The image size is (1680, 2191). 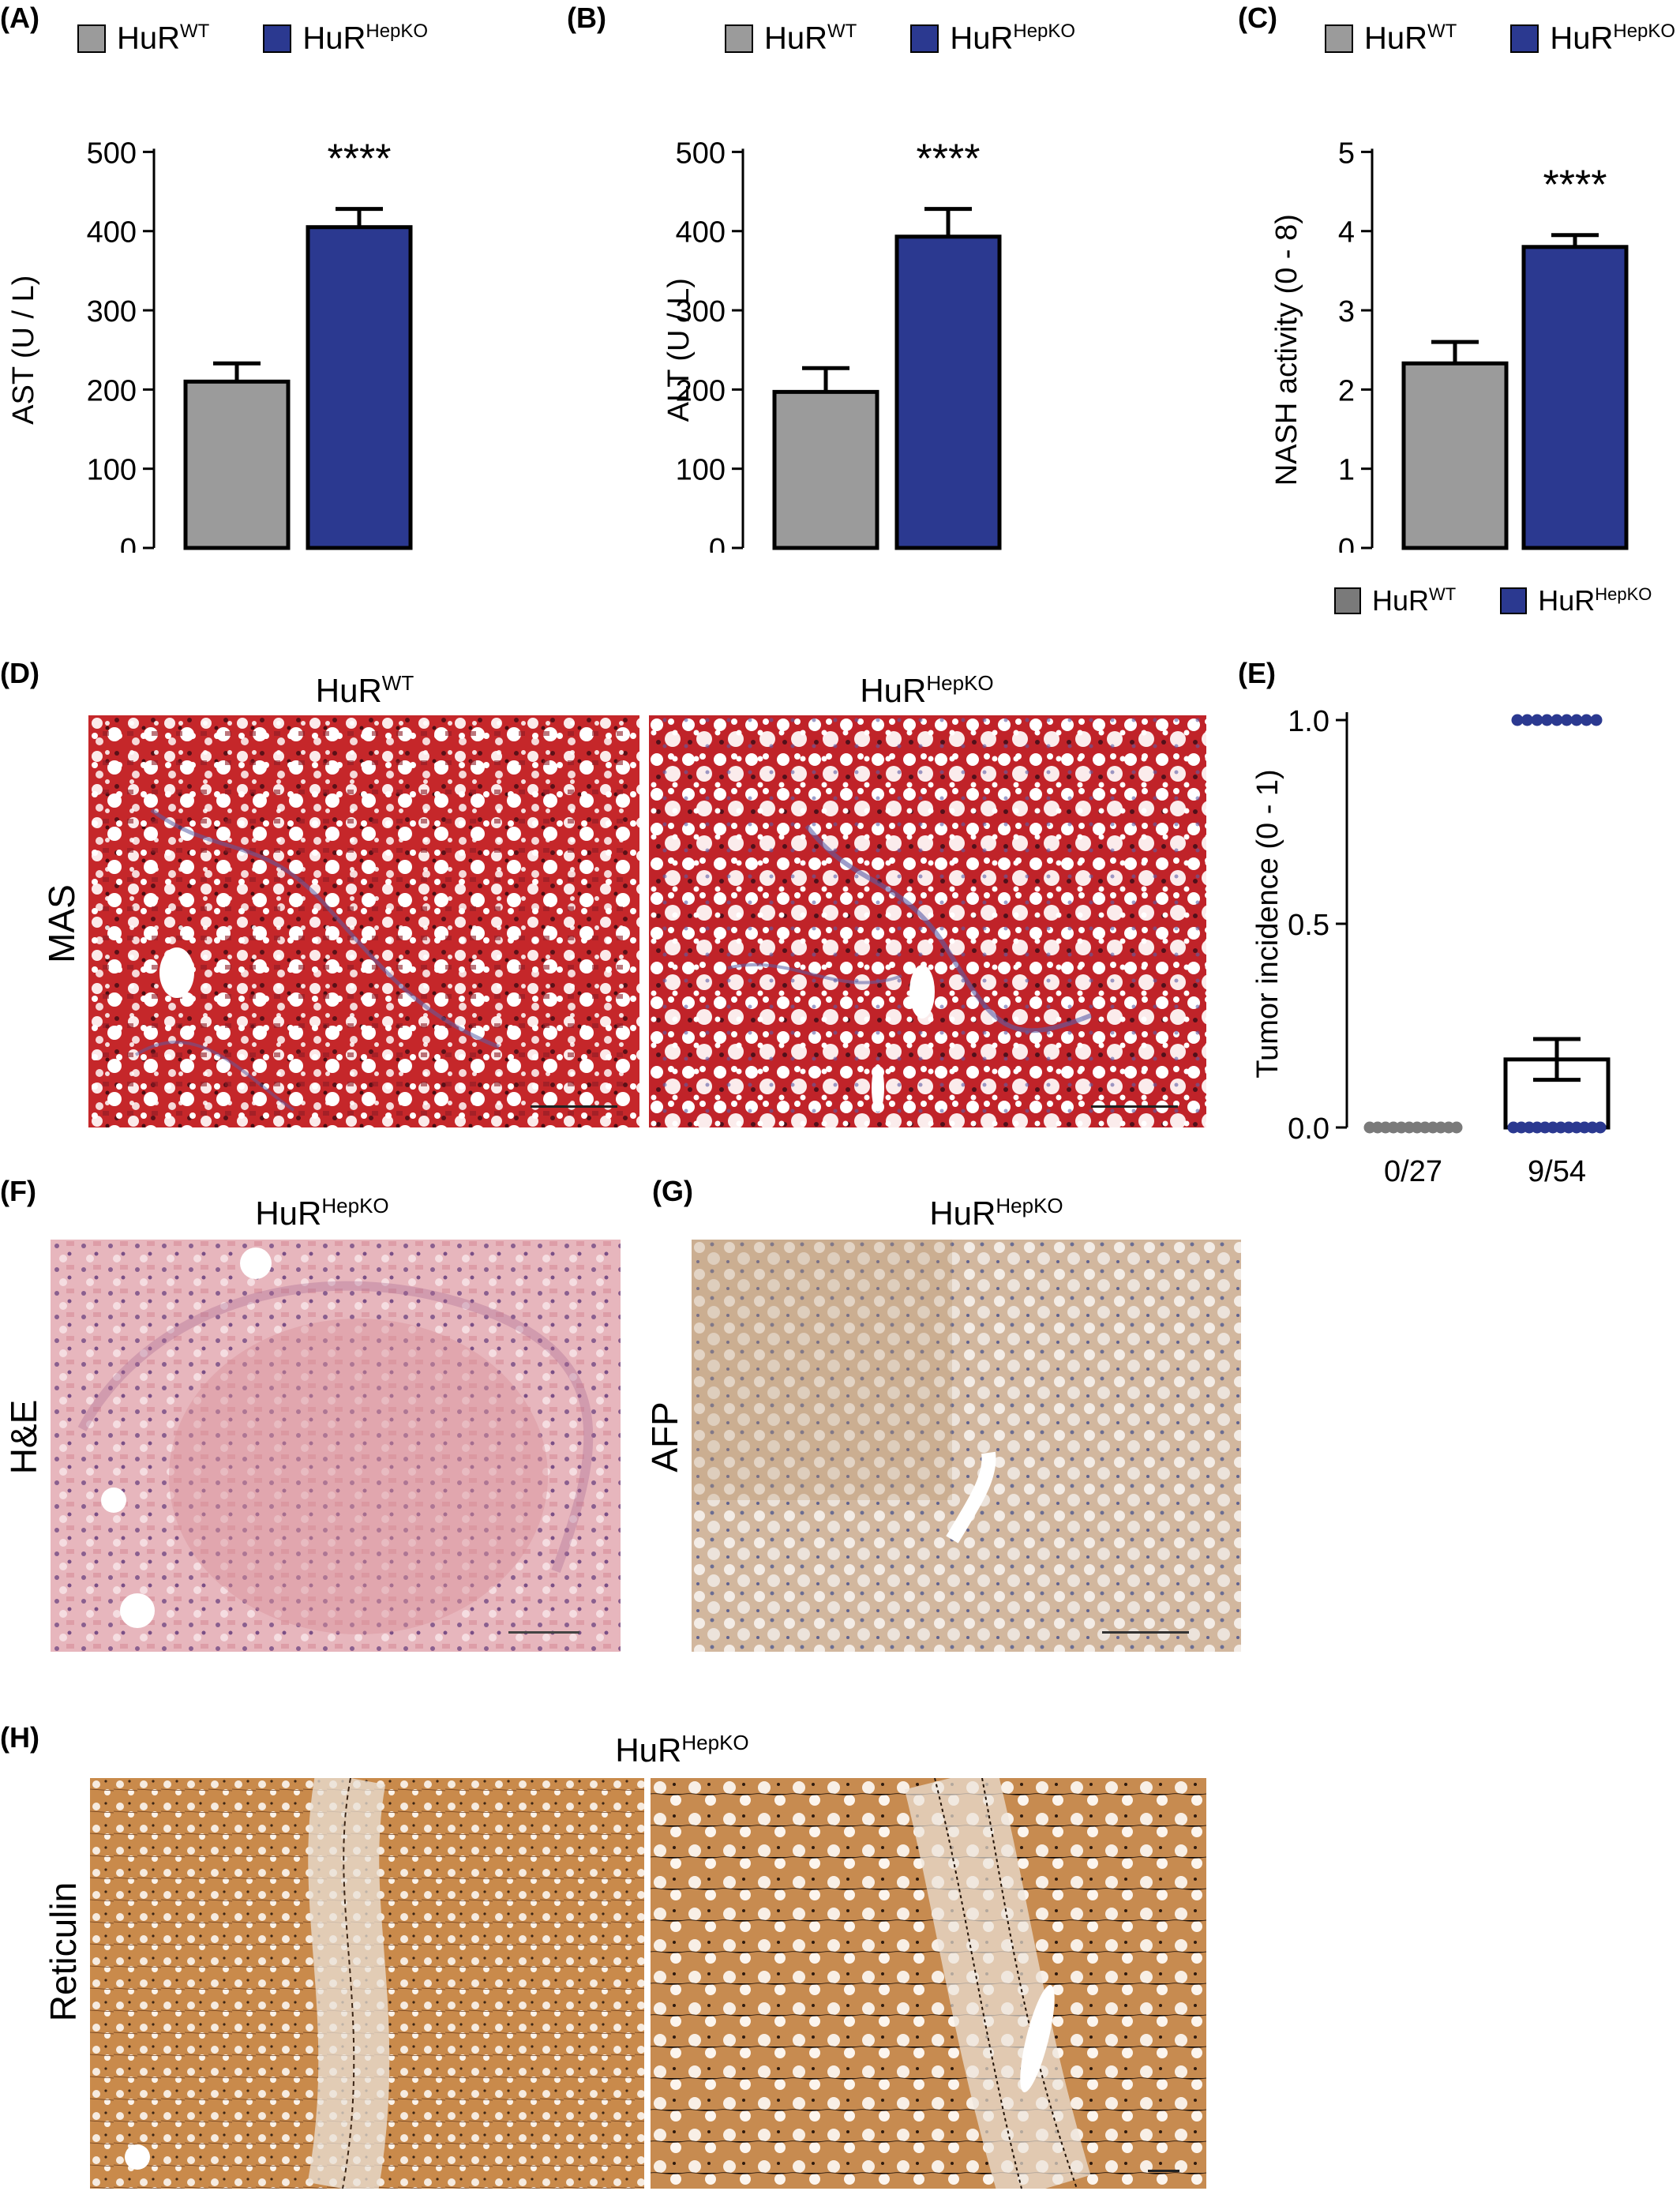 What do you see at coordinates (1257, 18) in the screenshot?
I see `panel-label-c: (C)` at bounding box center [1257, 18].